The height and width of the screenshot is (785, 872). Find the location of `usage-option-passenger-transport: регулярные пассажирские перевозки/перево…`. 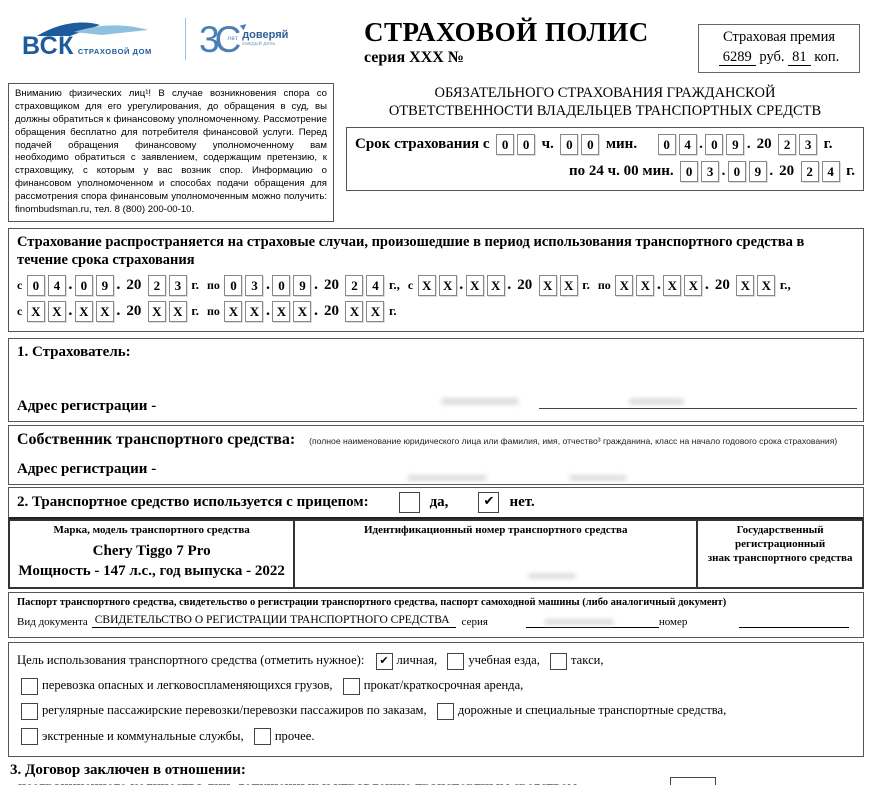

usage-option-passenger-transport: регулярные пассажирские перевозки/перево… is located at coordinates (222, 711).